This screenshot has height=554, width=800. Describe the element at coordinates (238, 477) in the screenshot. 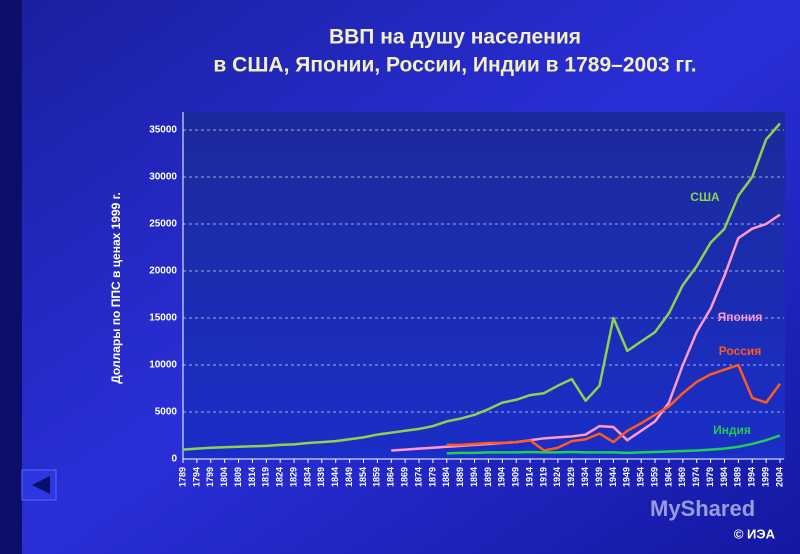

I see `x-tick-label: 1809` at that location.